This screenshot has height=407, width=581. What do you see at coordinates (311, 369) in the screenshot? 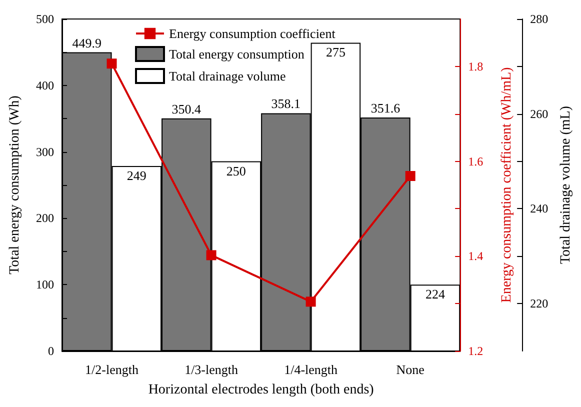
I see `x-tick-label: 1/4-length` at bounding box center [311, 369].